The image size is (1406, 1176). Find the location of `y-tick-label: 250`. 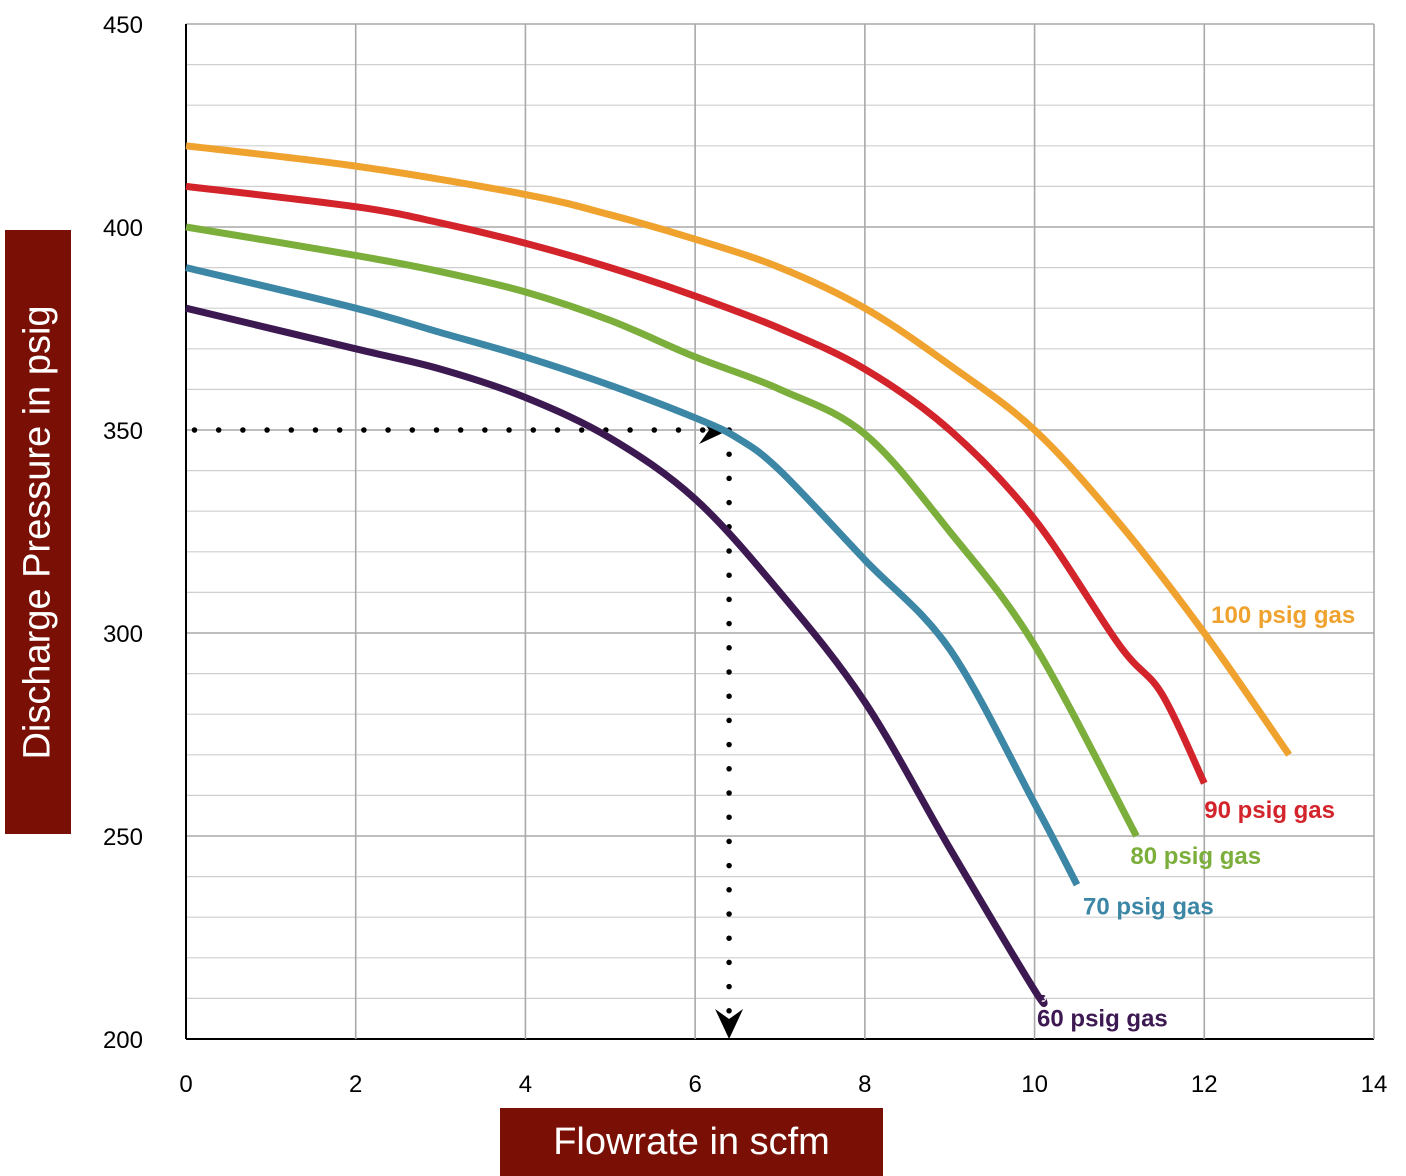

y-tick-label: 250 is located at coordinates (123, 837).